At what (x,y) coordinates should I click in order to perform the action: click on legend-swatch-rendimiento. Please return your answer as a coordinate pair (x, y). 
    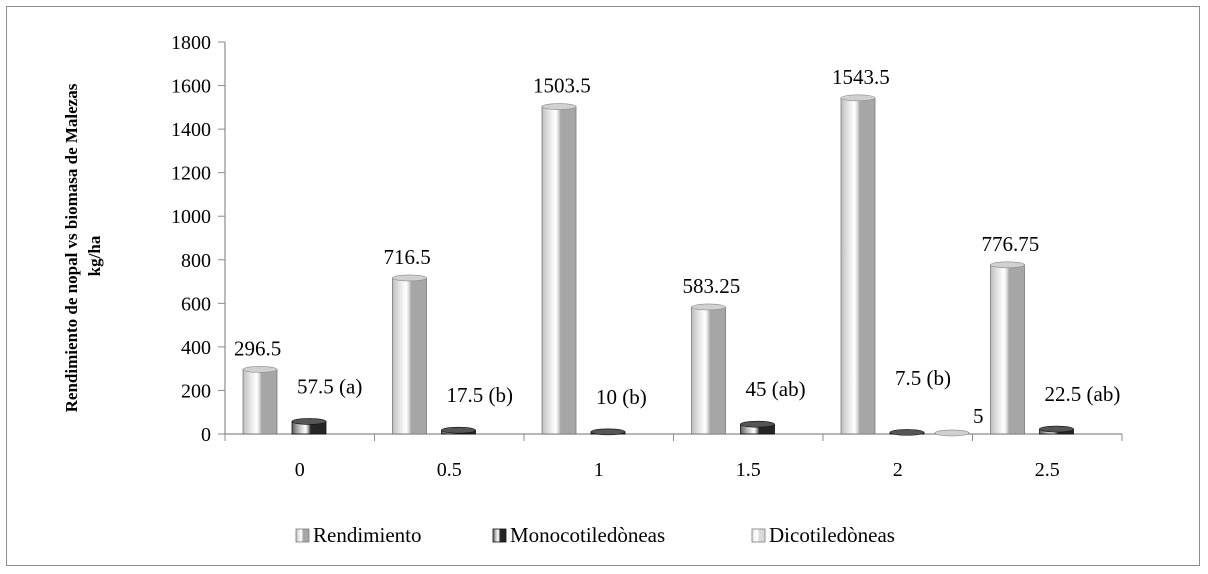
    Looking at the image, I should click on (302, 535).